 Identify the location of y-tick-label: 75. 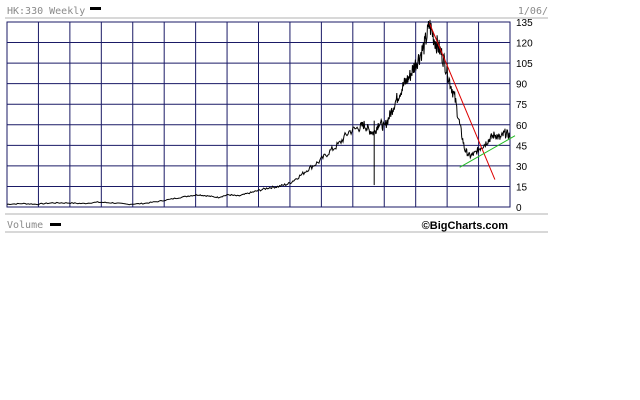
(522, 105).